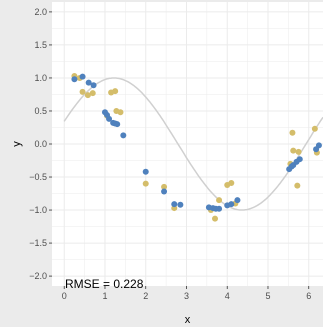  Describe the element at coordinates (188, 320) in the screenshot. I see `x-axis-title: x` at that location.